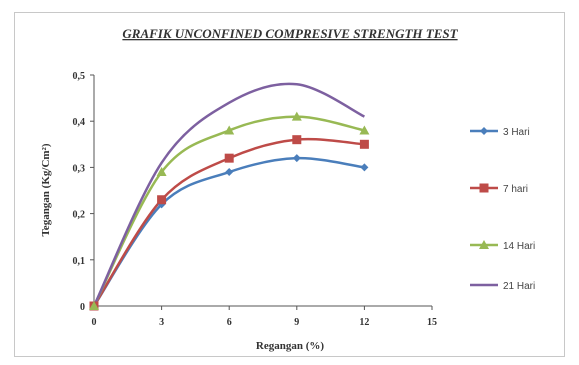 This screenshot has width=579, height=365. I want to click on x-axis-label: Regangan (%), so click(290, 346).